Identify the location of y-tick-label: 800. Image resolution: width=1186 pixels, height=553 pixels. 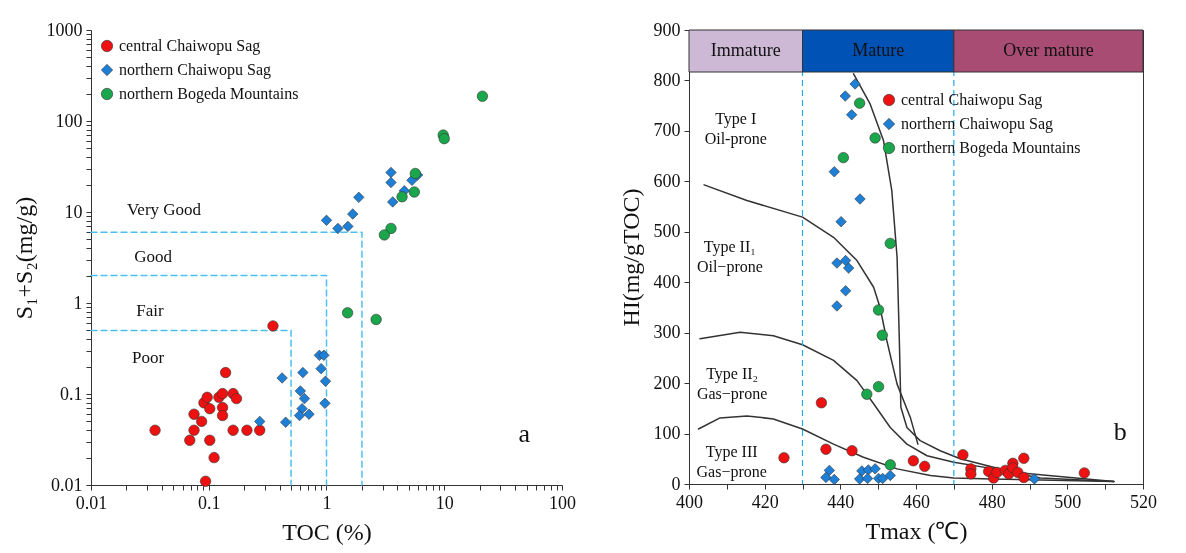
(667, 79).